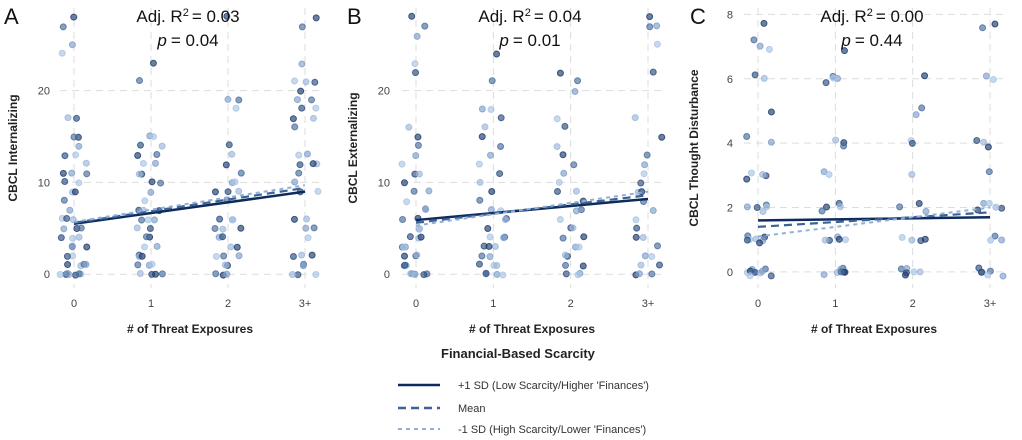 This screenshot has height=440, width=1022. I want to click on panel-title-r2: Adj. R2 = 0.04, so click(529, 16).